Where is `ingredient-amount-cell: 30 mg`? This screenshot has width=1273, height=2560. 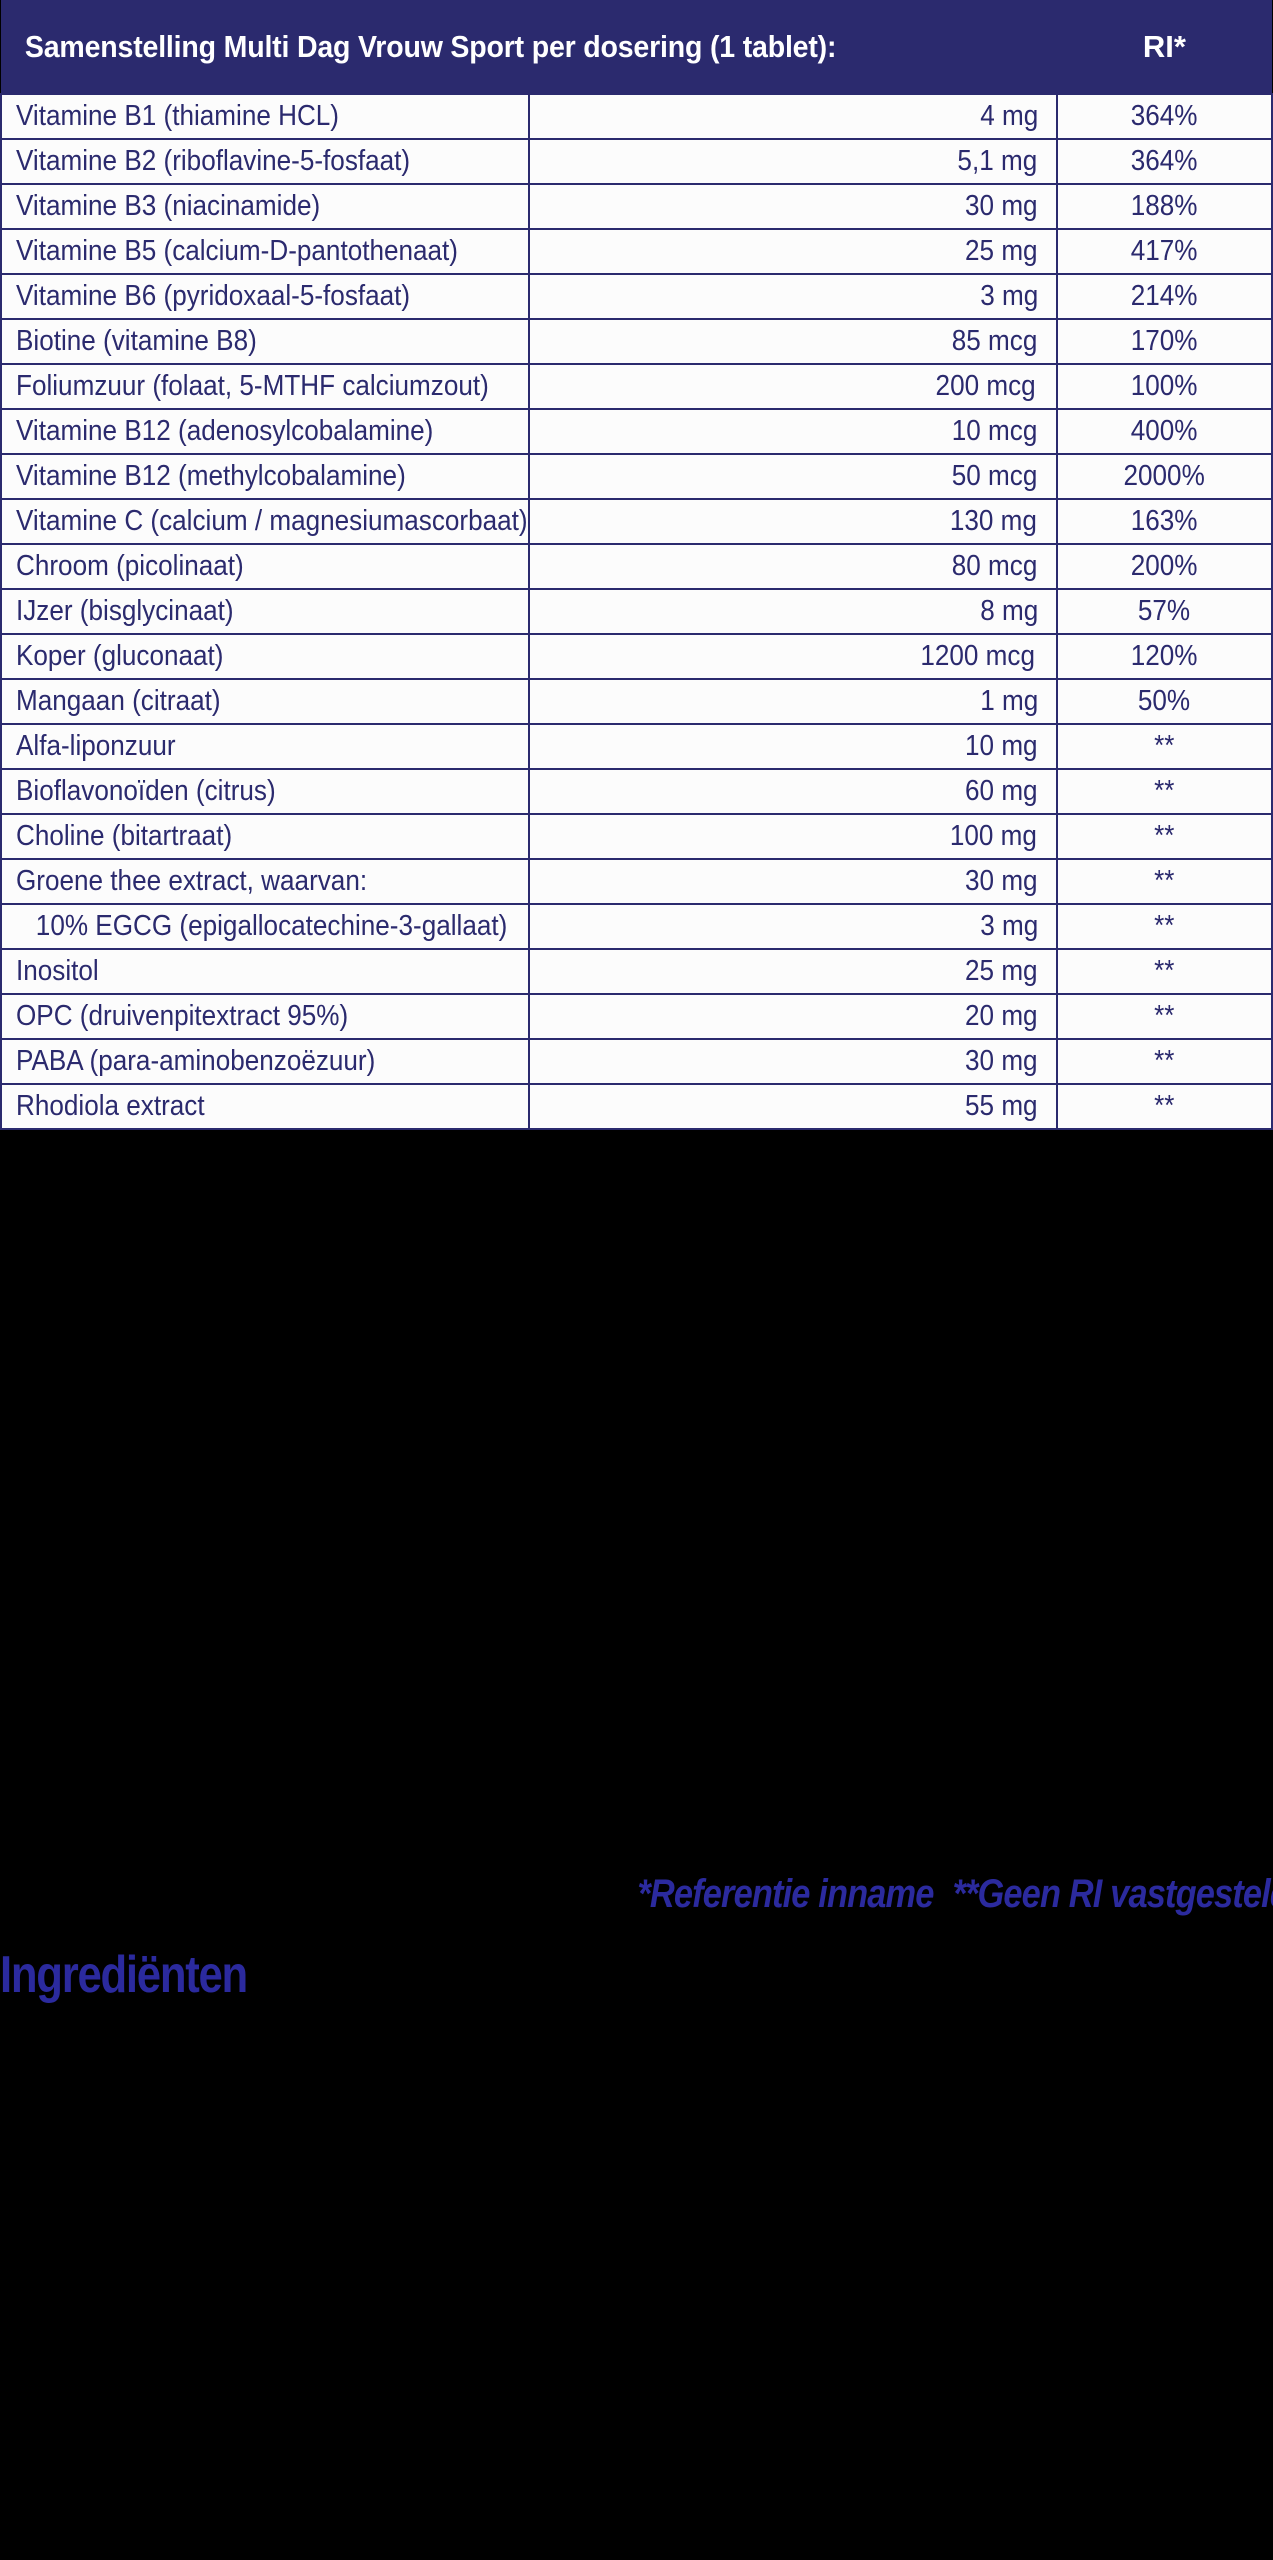
ingredient-amount-cell: 30 mg is located at coordinates (792, 881).